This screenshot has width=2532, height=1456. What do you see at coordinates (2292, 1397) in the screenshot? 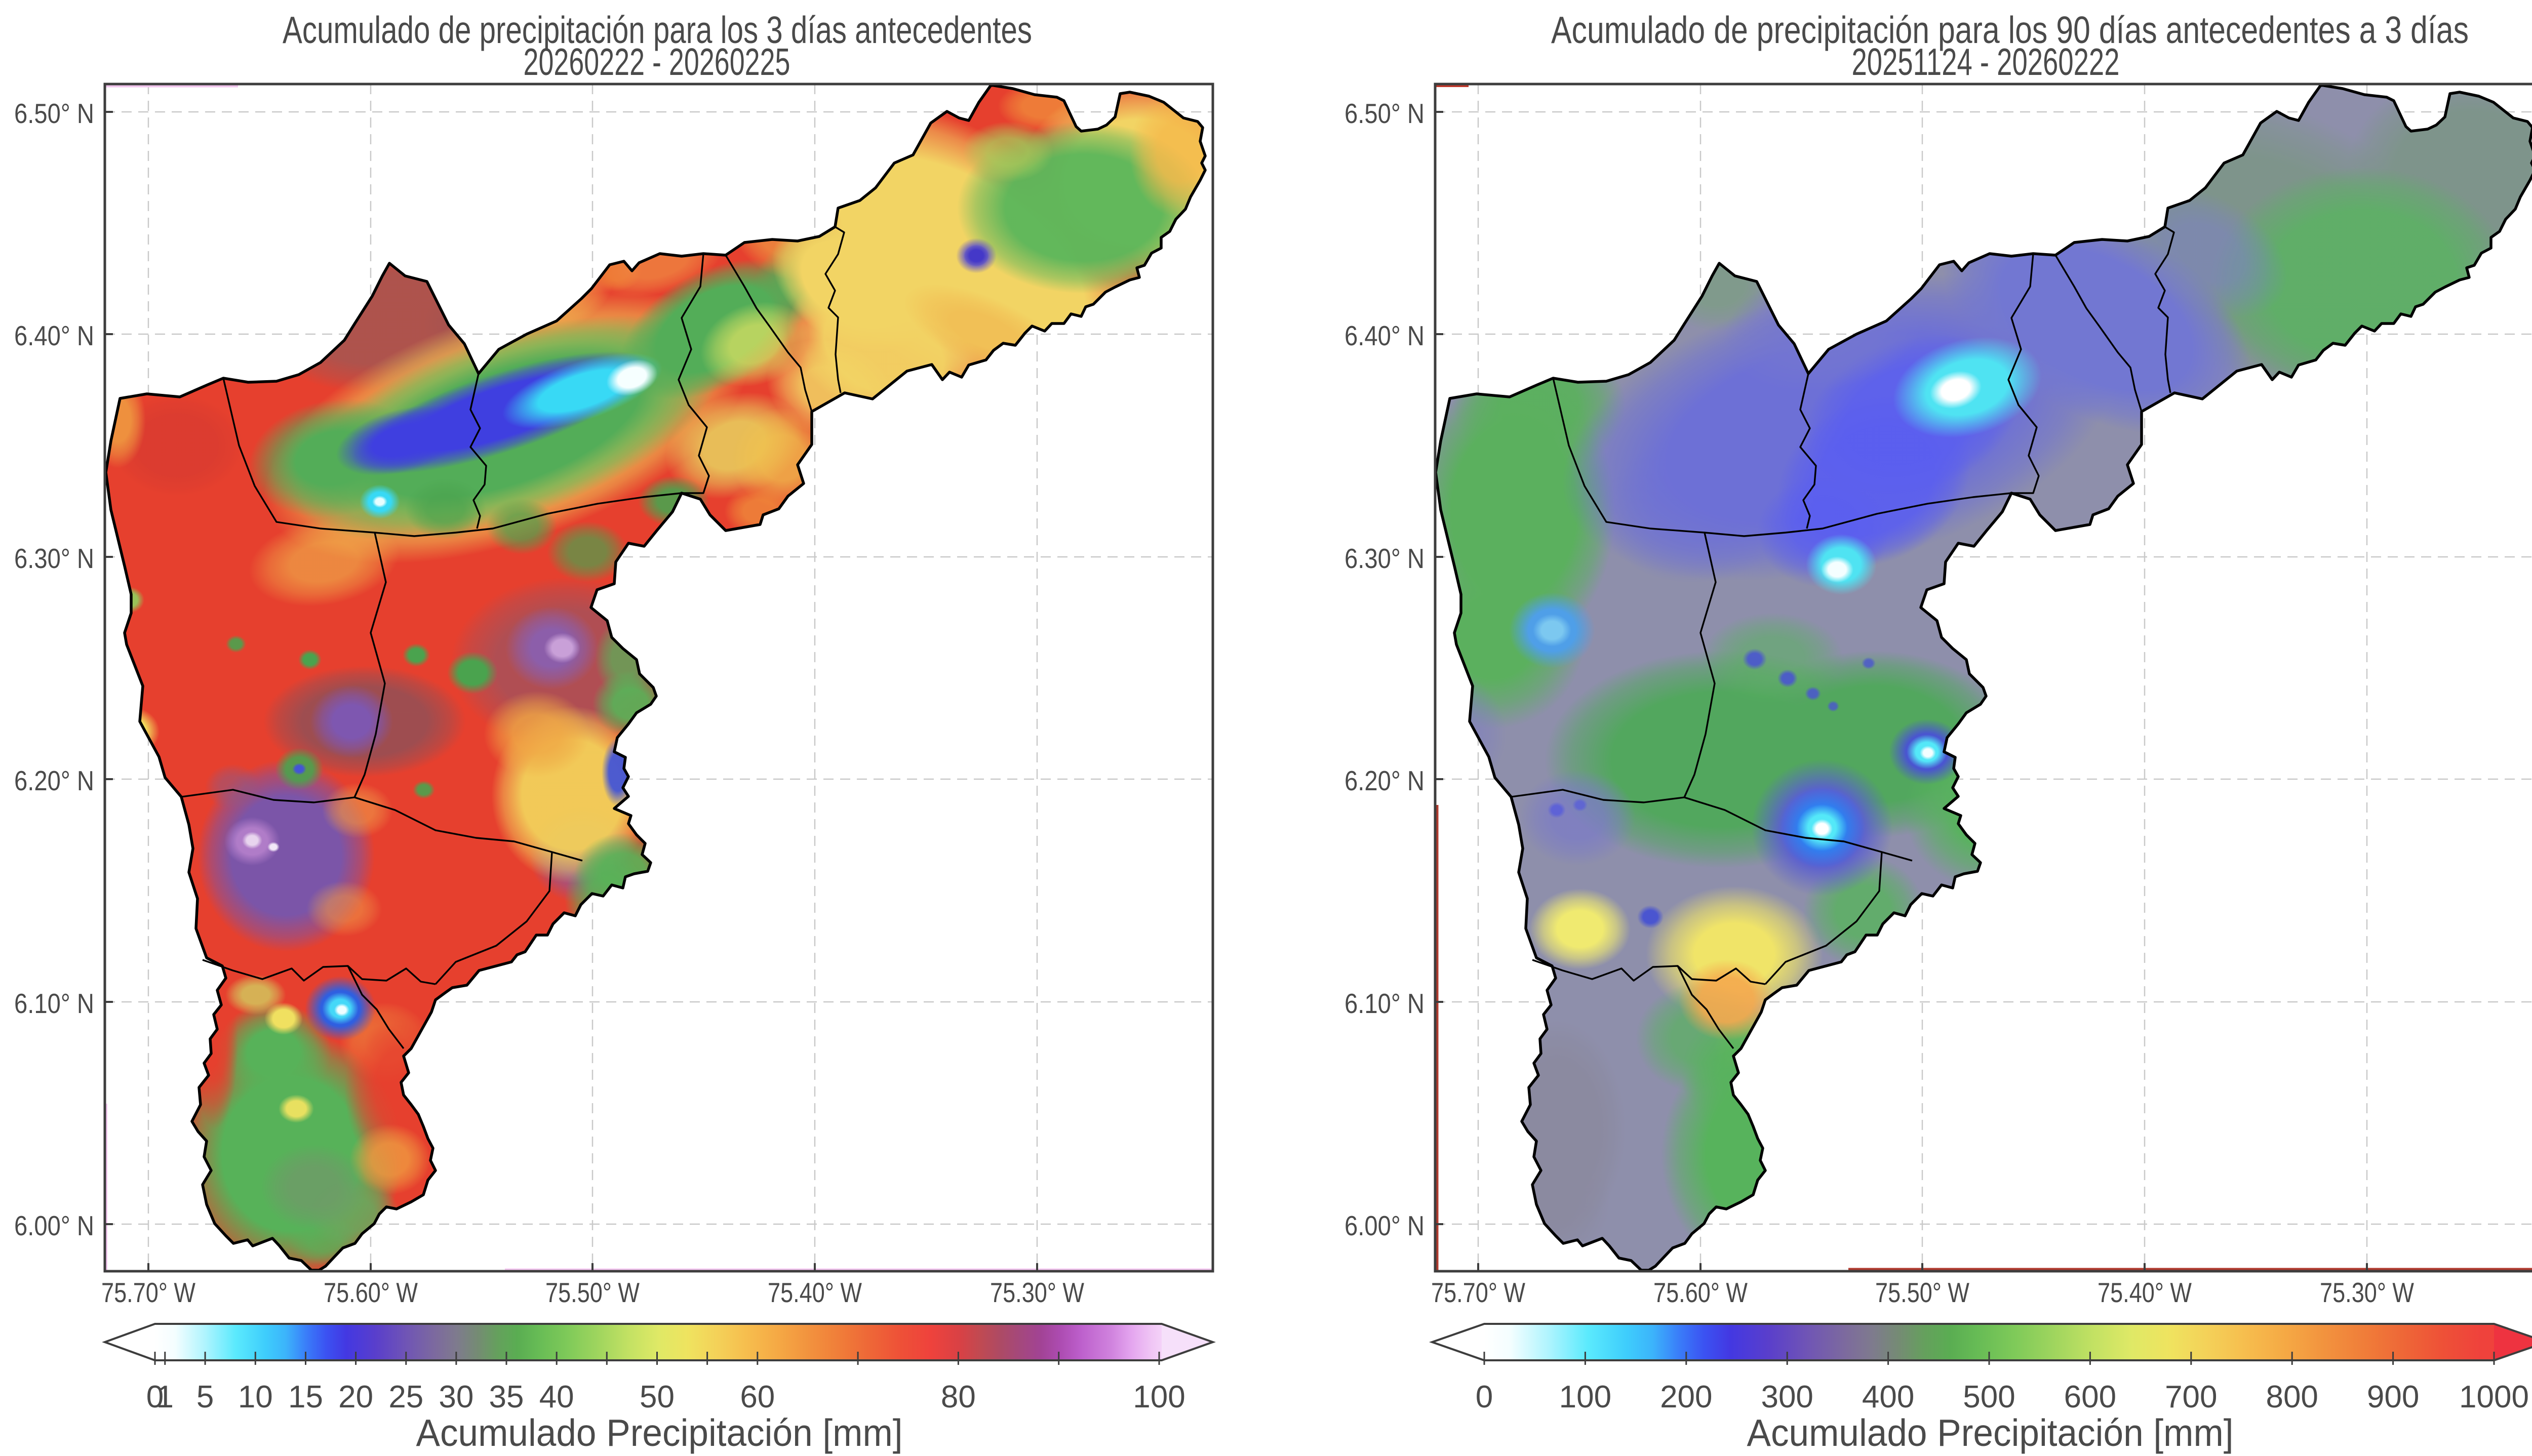
I see `svg-text: 800` at bounding box center [2292, 1397].